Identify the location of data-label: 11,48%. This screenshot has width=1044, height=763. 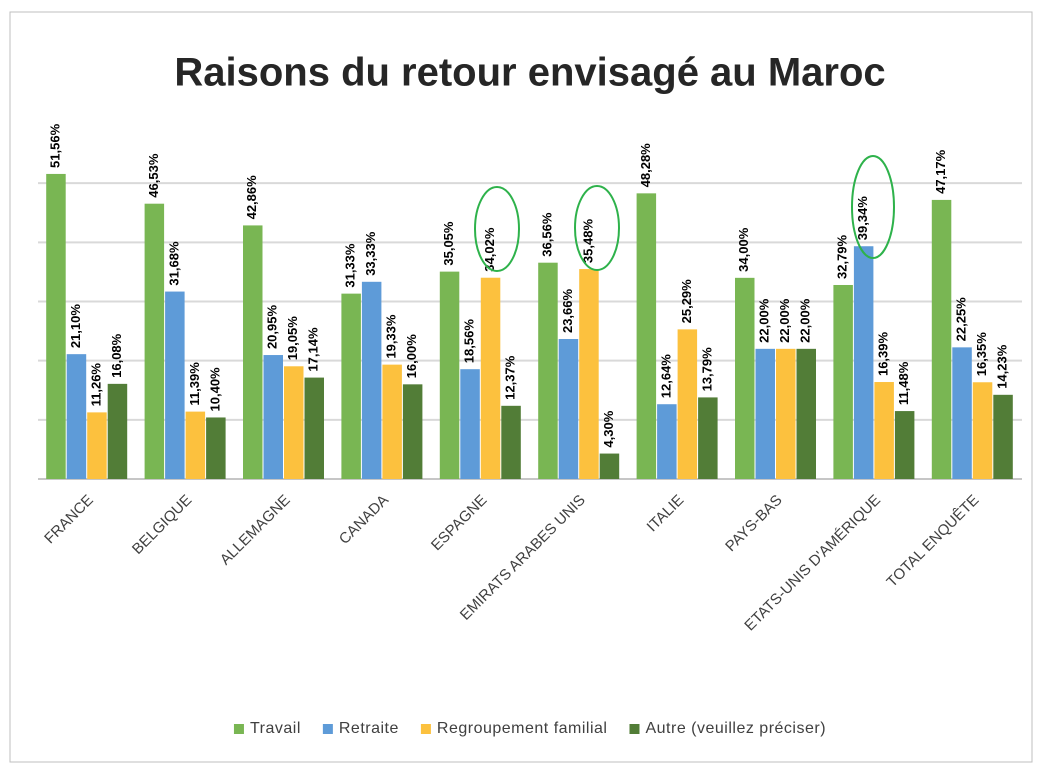
(903, 383).